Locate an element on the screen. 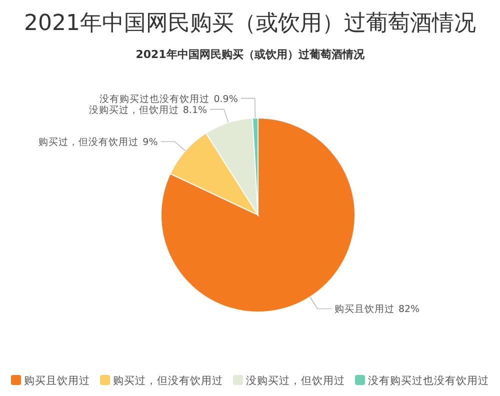 The image size is (500, 396). legend-label: 没有购买过也没有饮用过 is located at coordinates (428, 380).